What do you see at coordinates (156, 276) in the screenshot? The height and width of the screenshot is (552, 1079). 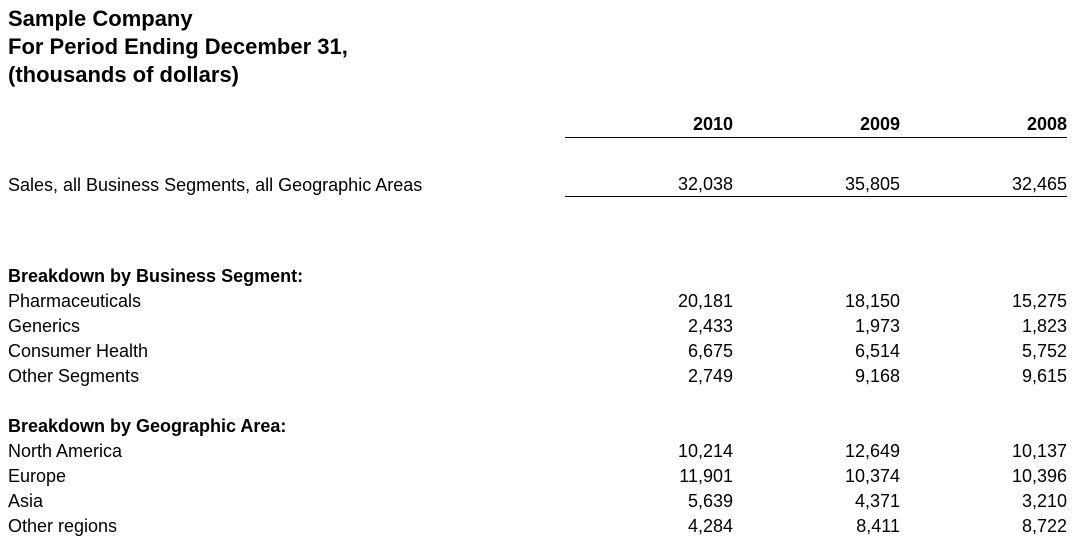 I see `business-segment-section-heading: Breakdown by Business Segment:` at bounding box center [156, 276].